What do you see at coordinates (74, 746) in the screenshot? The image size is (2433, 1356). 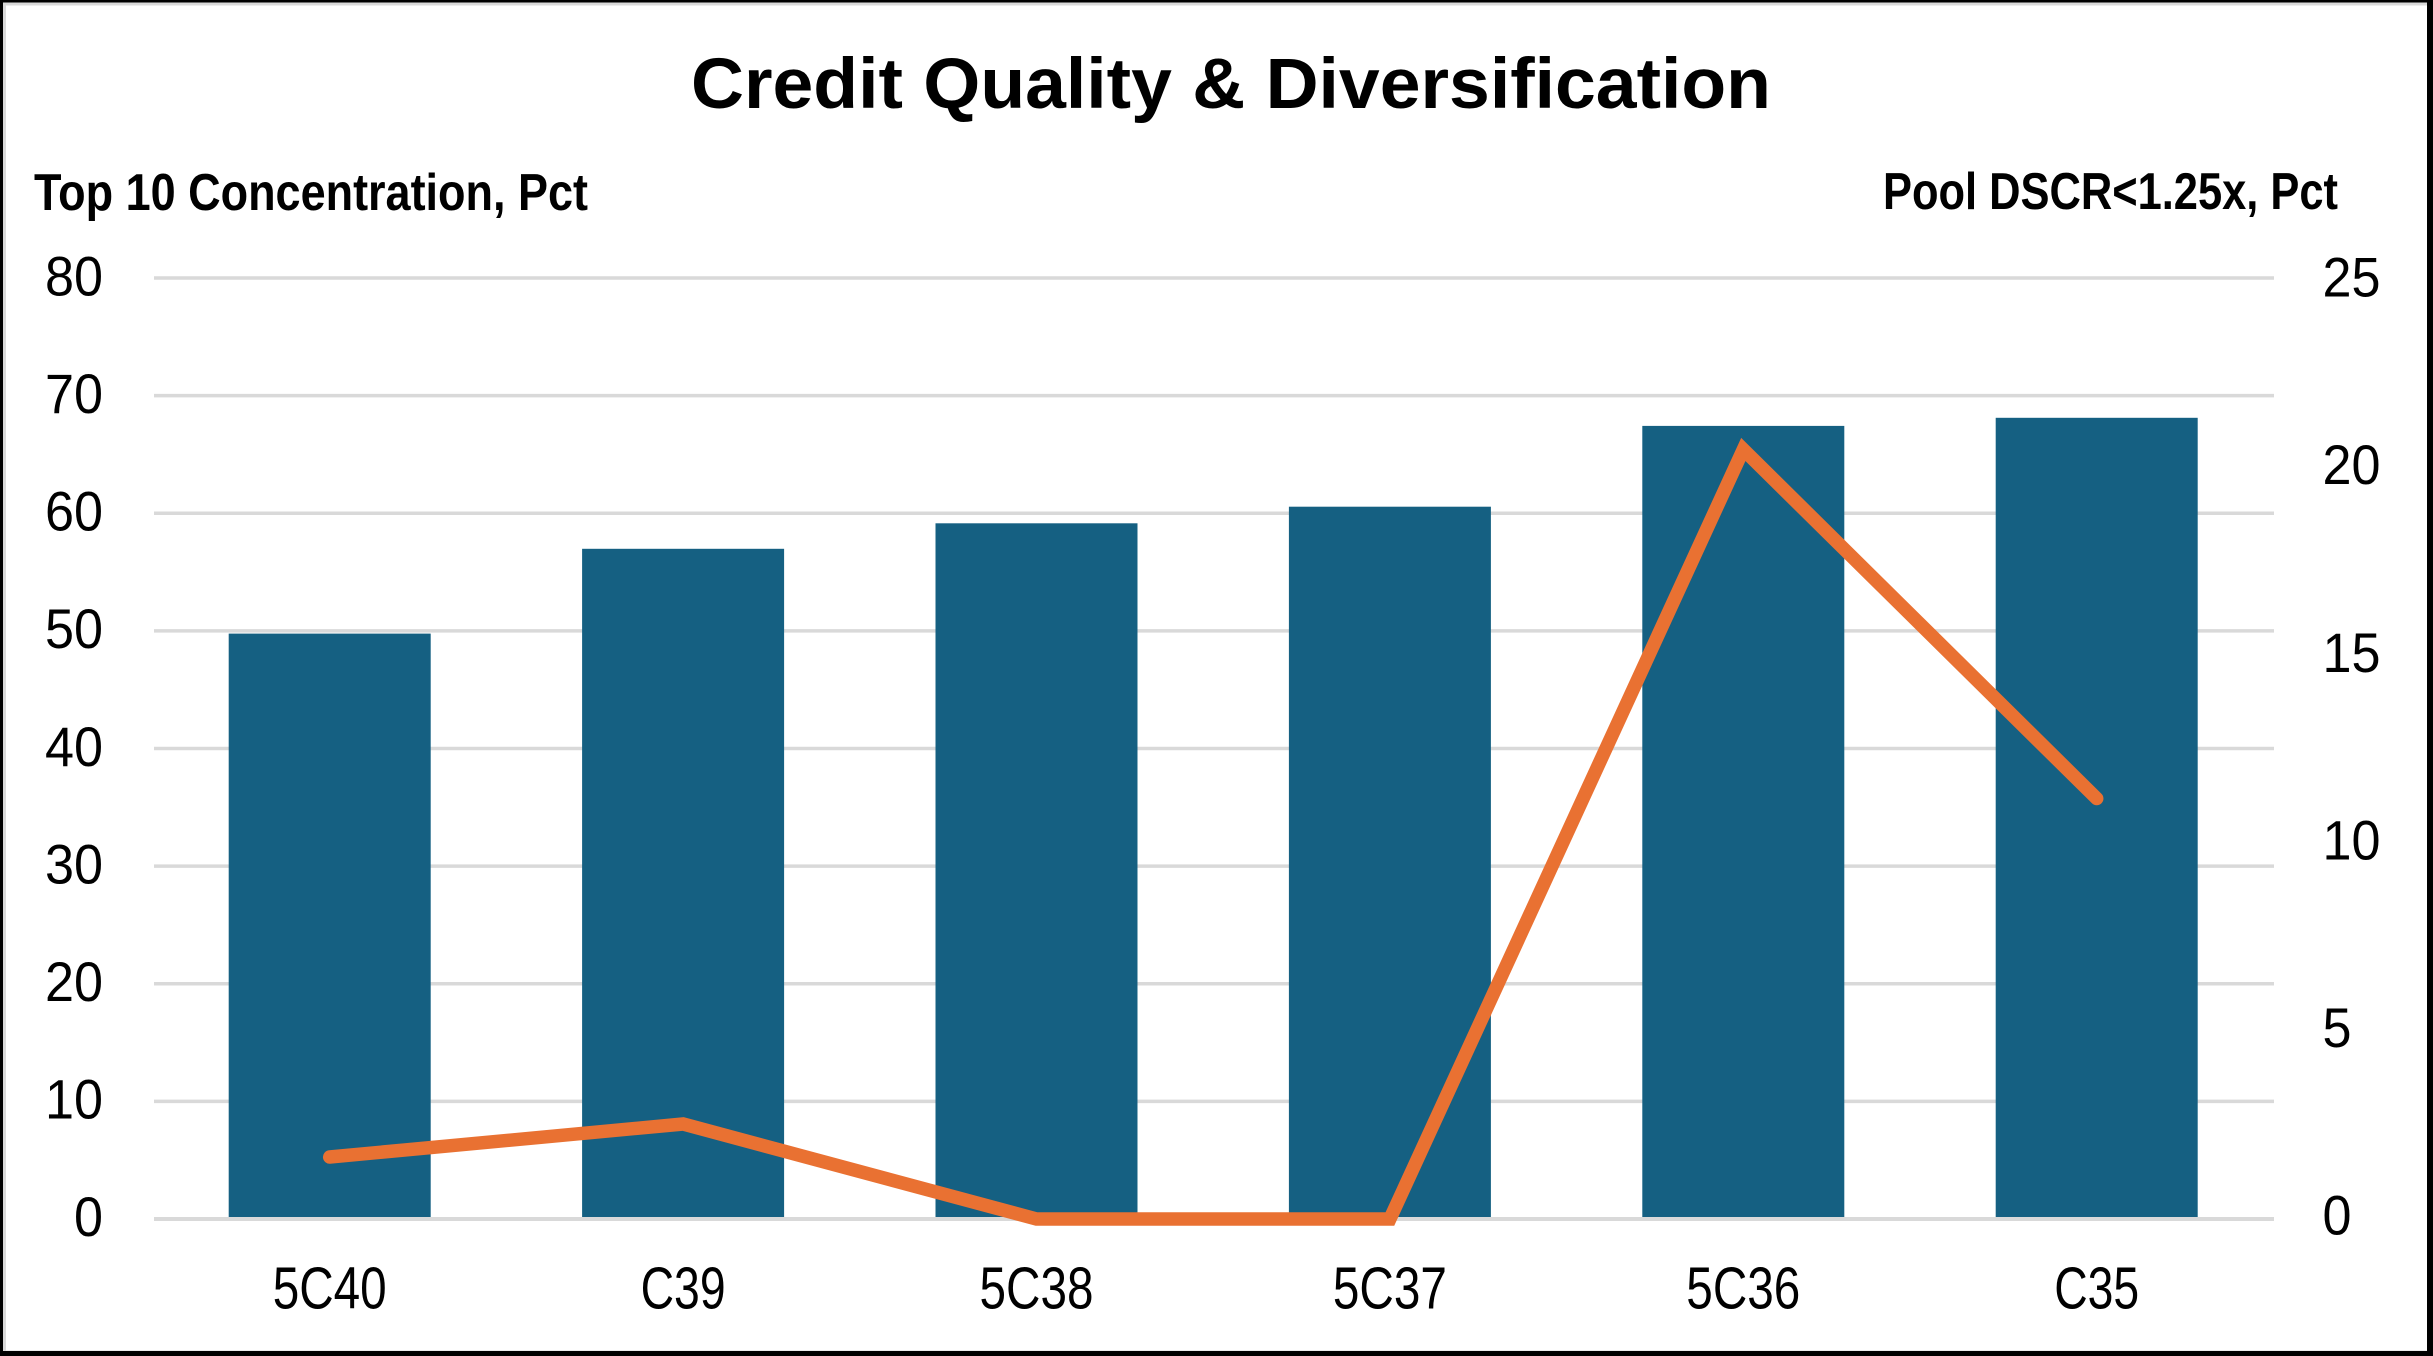 I see `svg-text: 40` at bounding box center [74, 746].